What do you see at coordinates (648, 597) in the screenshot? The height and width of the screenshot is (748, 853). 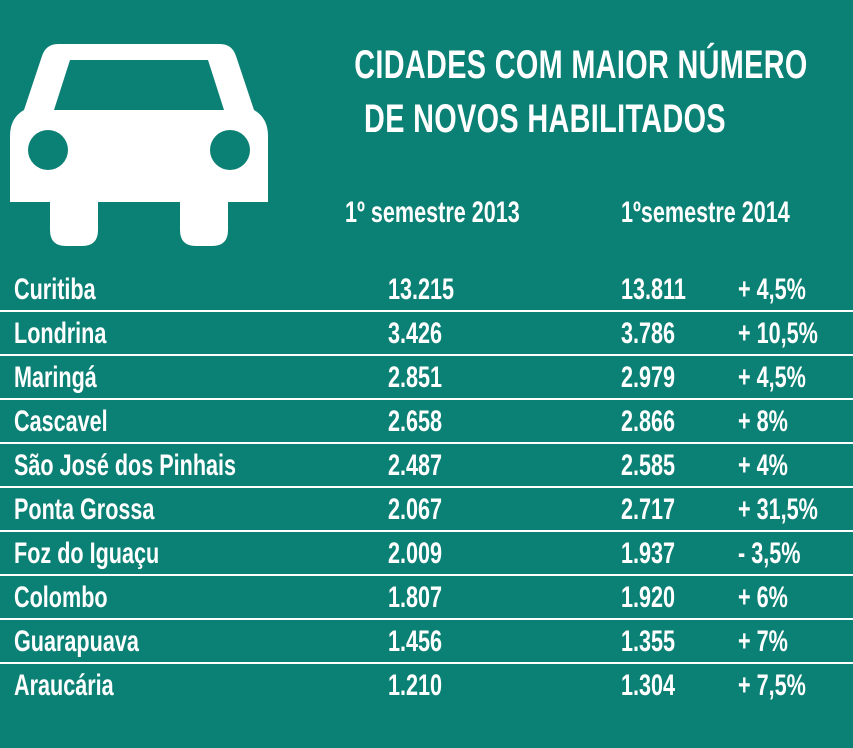 I see `value-2014: 1.920` at bounding box center [648, 597].